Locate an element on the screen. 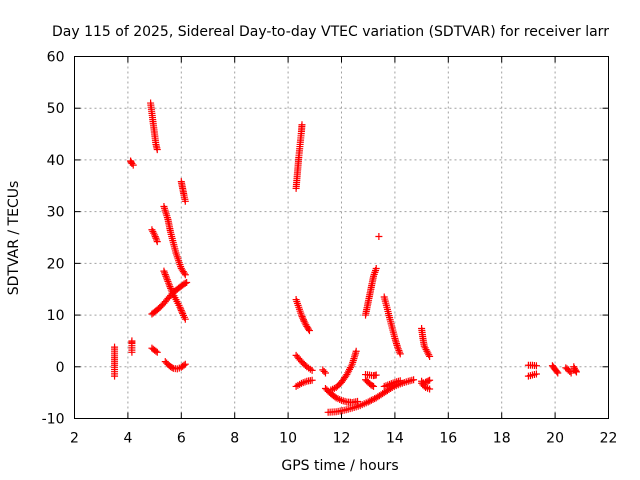 The image size is (640, 480). y-tick-label: 50 is located at coordinates (56, 109).